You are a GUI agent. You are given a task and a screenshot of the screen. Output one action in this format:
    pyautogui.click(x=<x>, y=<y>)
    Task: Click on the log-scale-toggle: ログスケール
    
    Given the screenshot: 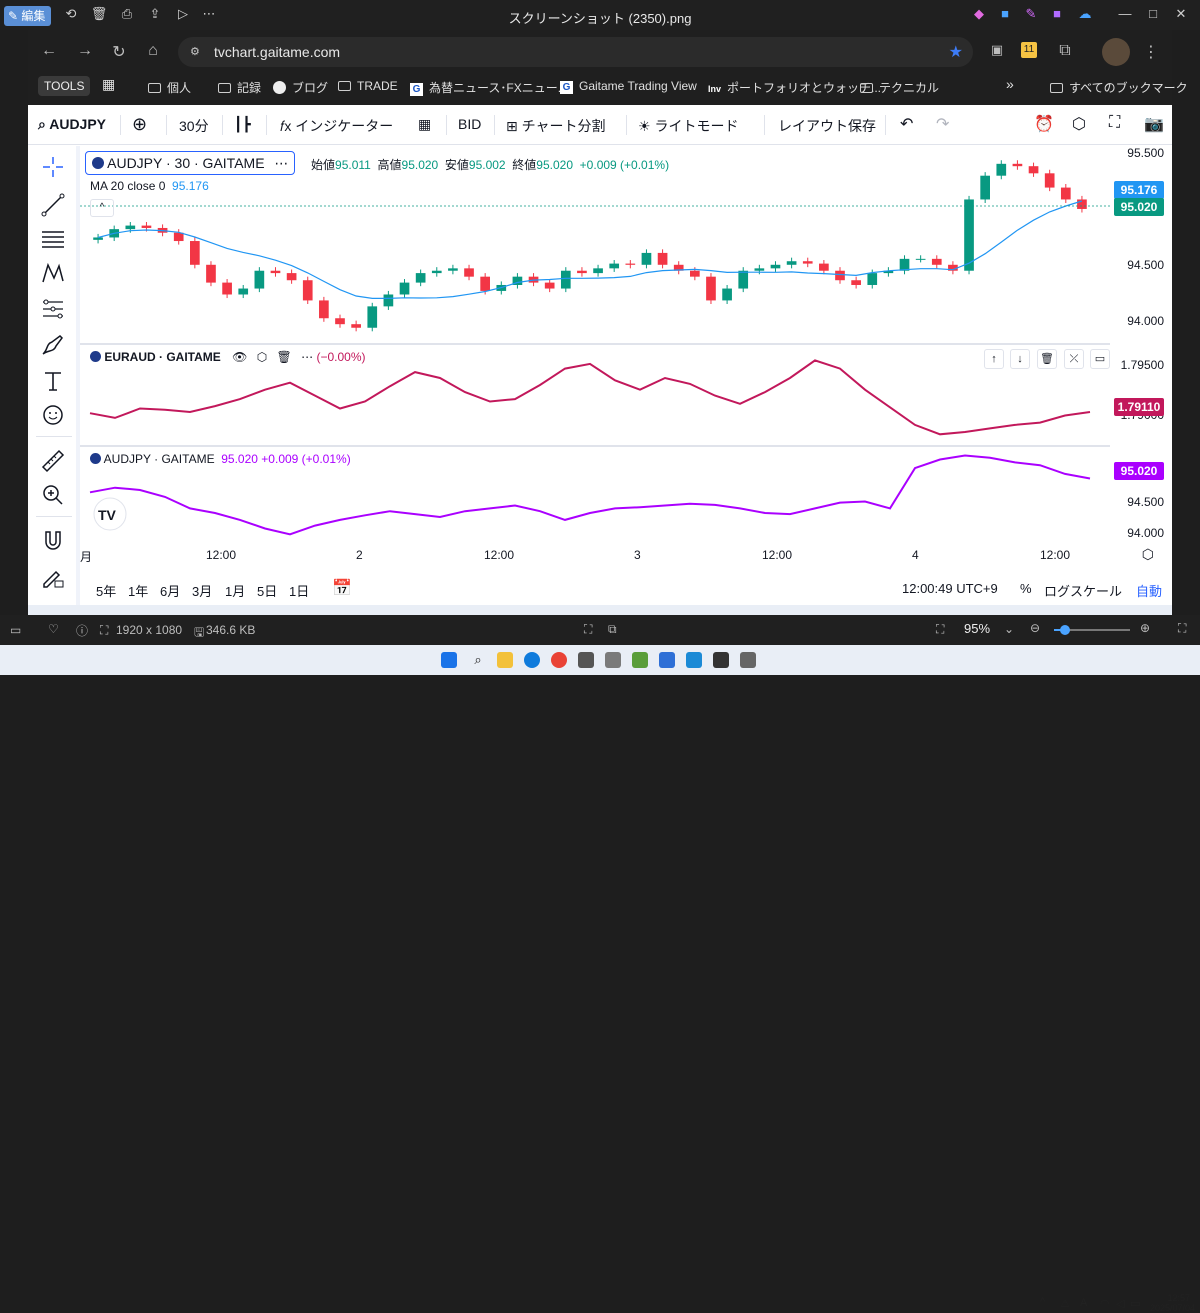 What is the action you would take?
    pyautogui.click(x=1083, y=591)
    